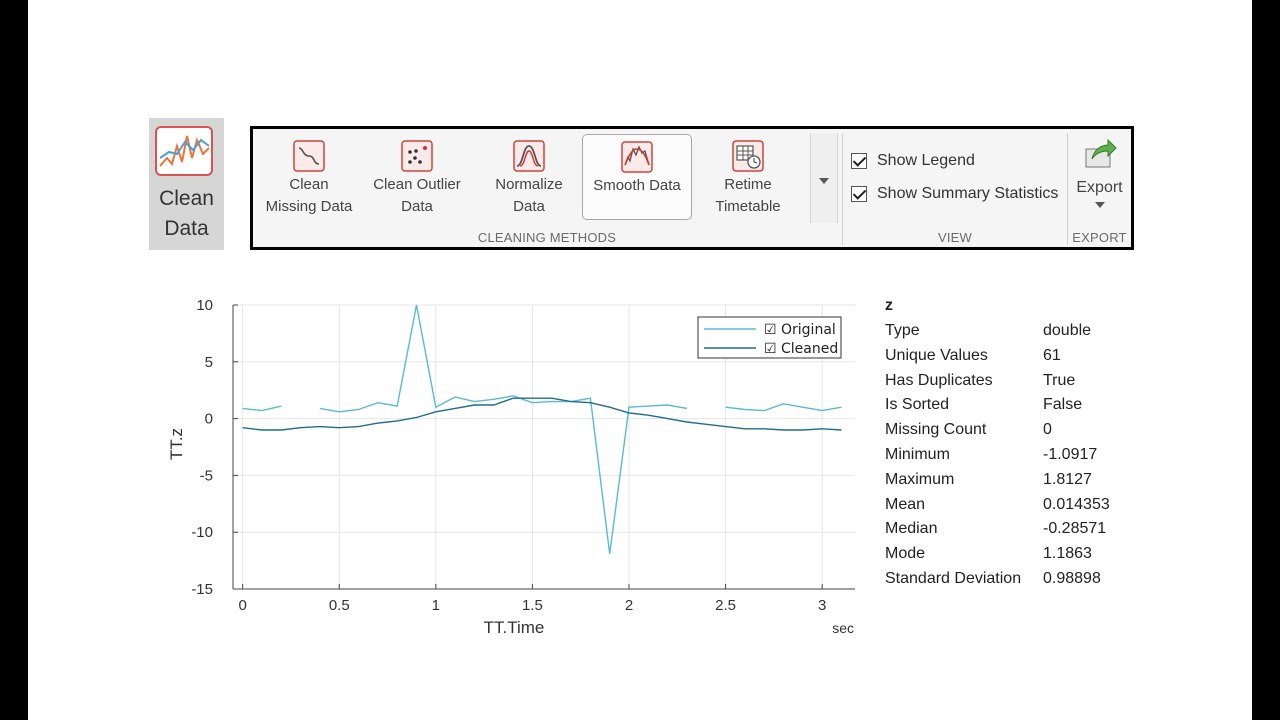 This screenshot has height=720, width=1280. Describe the element at coordinates (629, 605) in the screenshot. I see `x-tick-label: 2` at that location.